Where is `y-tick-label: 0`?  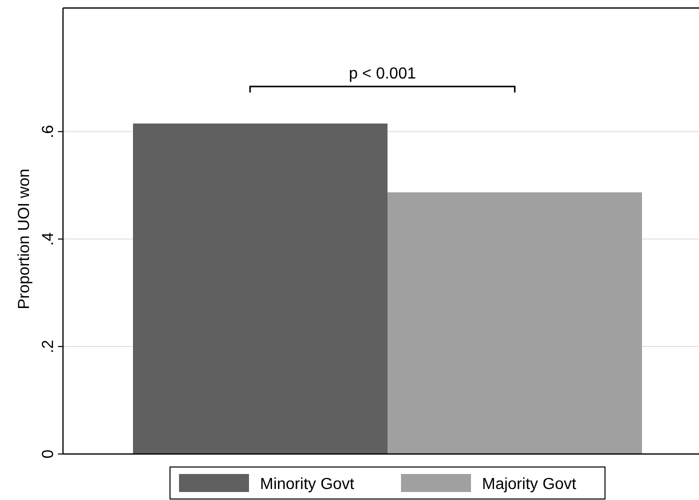 y-tick-label: 0 is located at coordinates (48, 453).